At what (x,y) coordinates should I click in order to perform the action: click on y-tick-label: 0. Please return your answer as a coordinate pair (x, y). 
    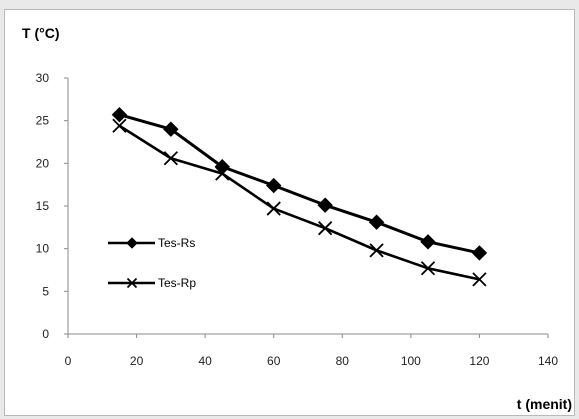
    Looking at the image, I should click on (45, 334).